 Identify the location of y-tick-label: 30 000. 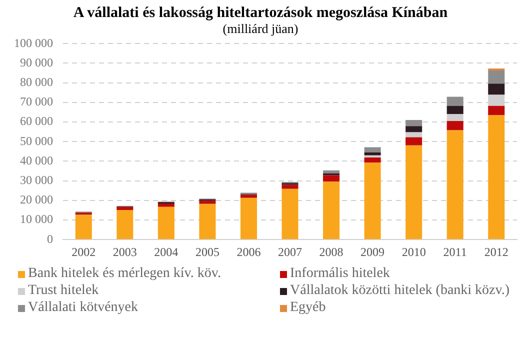
(36, 179).